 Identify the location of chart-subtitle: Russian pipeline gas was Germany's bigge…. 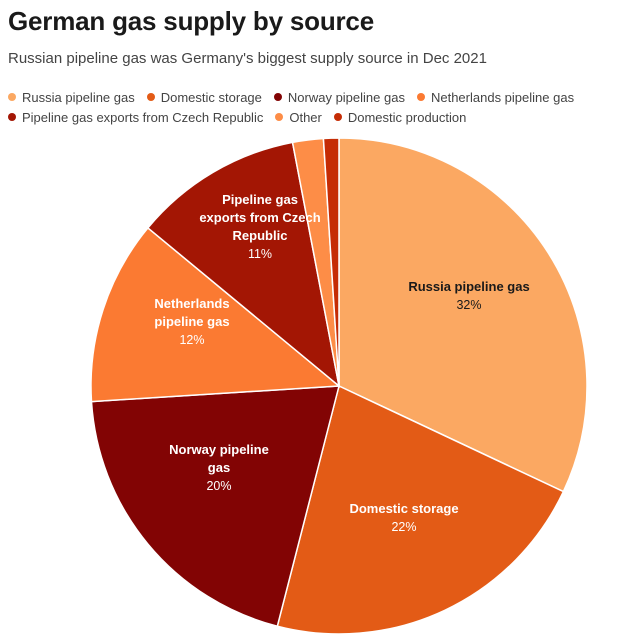
(247, 58).